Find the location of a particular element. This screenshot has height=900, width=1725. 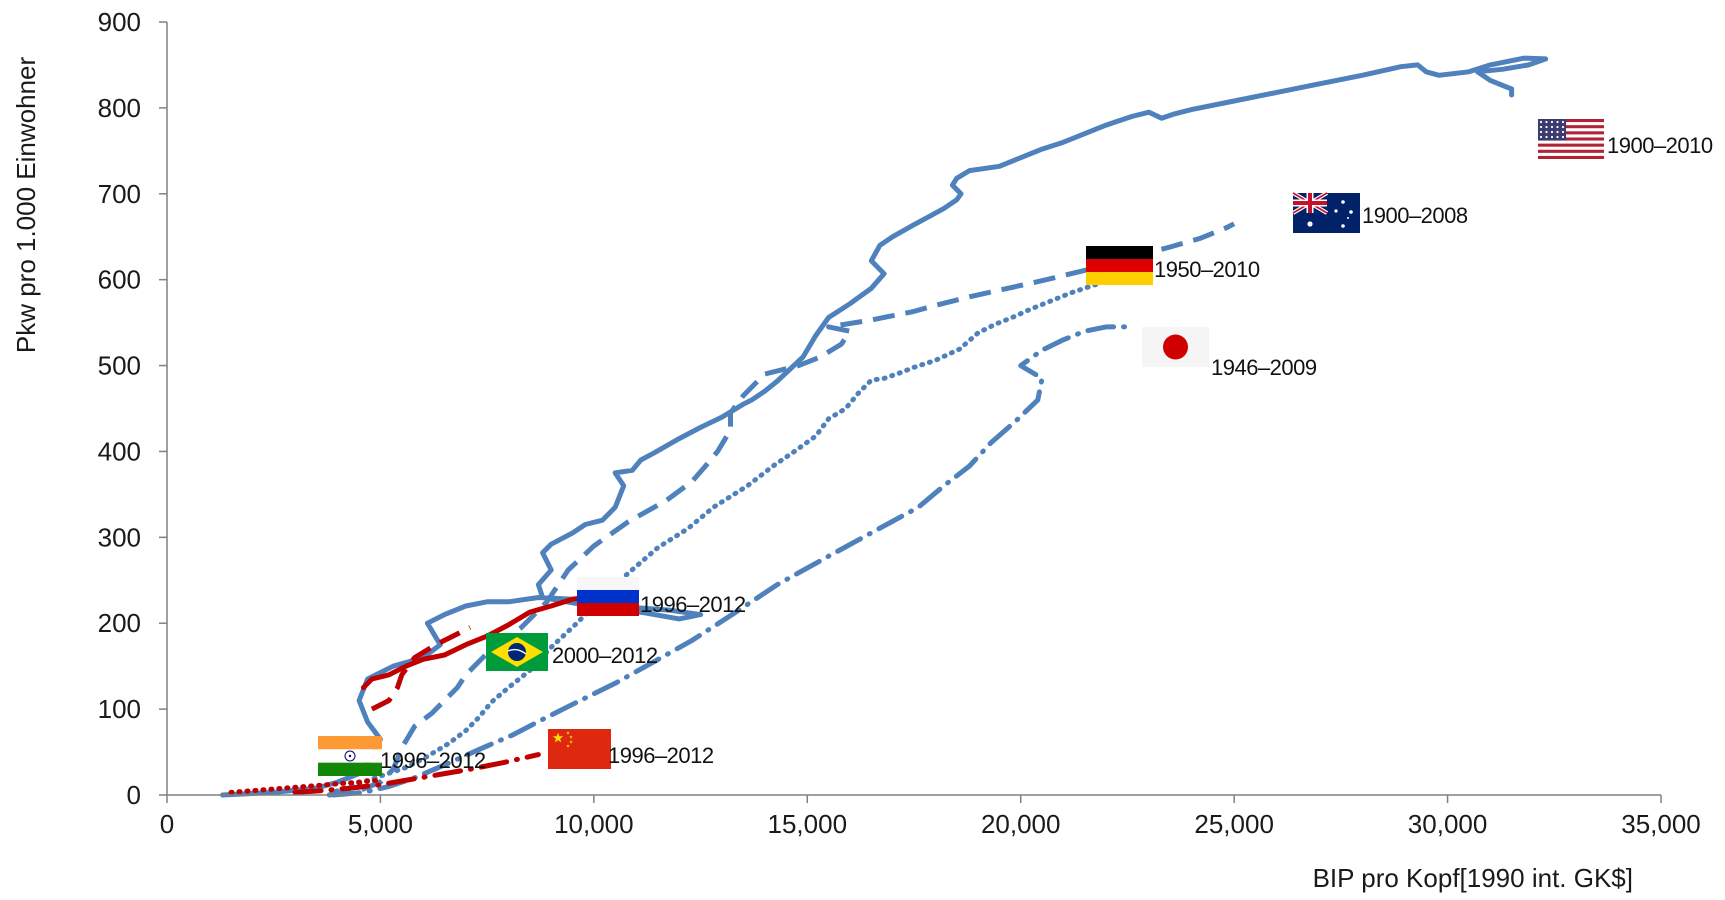

russia-flag-icon is located at coordinates (608, 596).